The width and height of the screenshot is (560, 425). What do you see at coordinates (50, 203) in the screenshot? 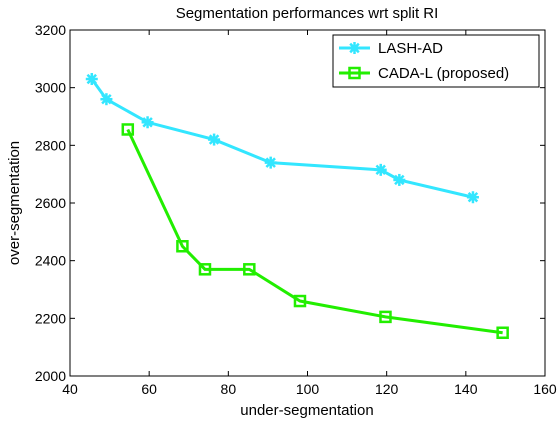
I see `y-tick-label: 2600` at bounding box center [50, 203].